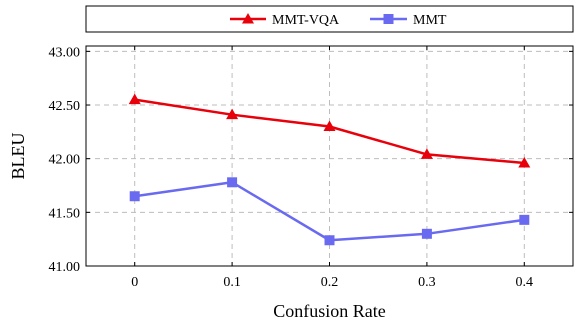 Image resolution: width=574 pixels, height=321 pixels. Describe the element at coordinates (18, 156) in the screenshot. I see `y-axis-label: BLEU` at that location.